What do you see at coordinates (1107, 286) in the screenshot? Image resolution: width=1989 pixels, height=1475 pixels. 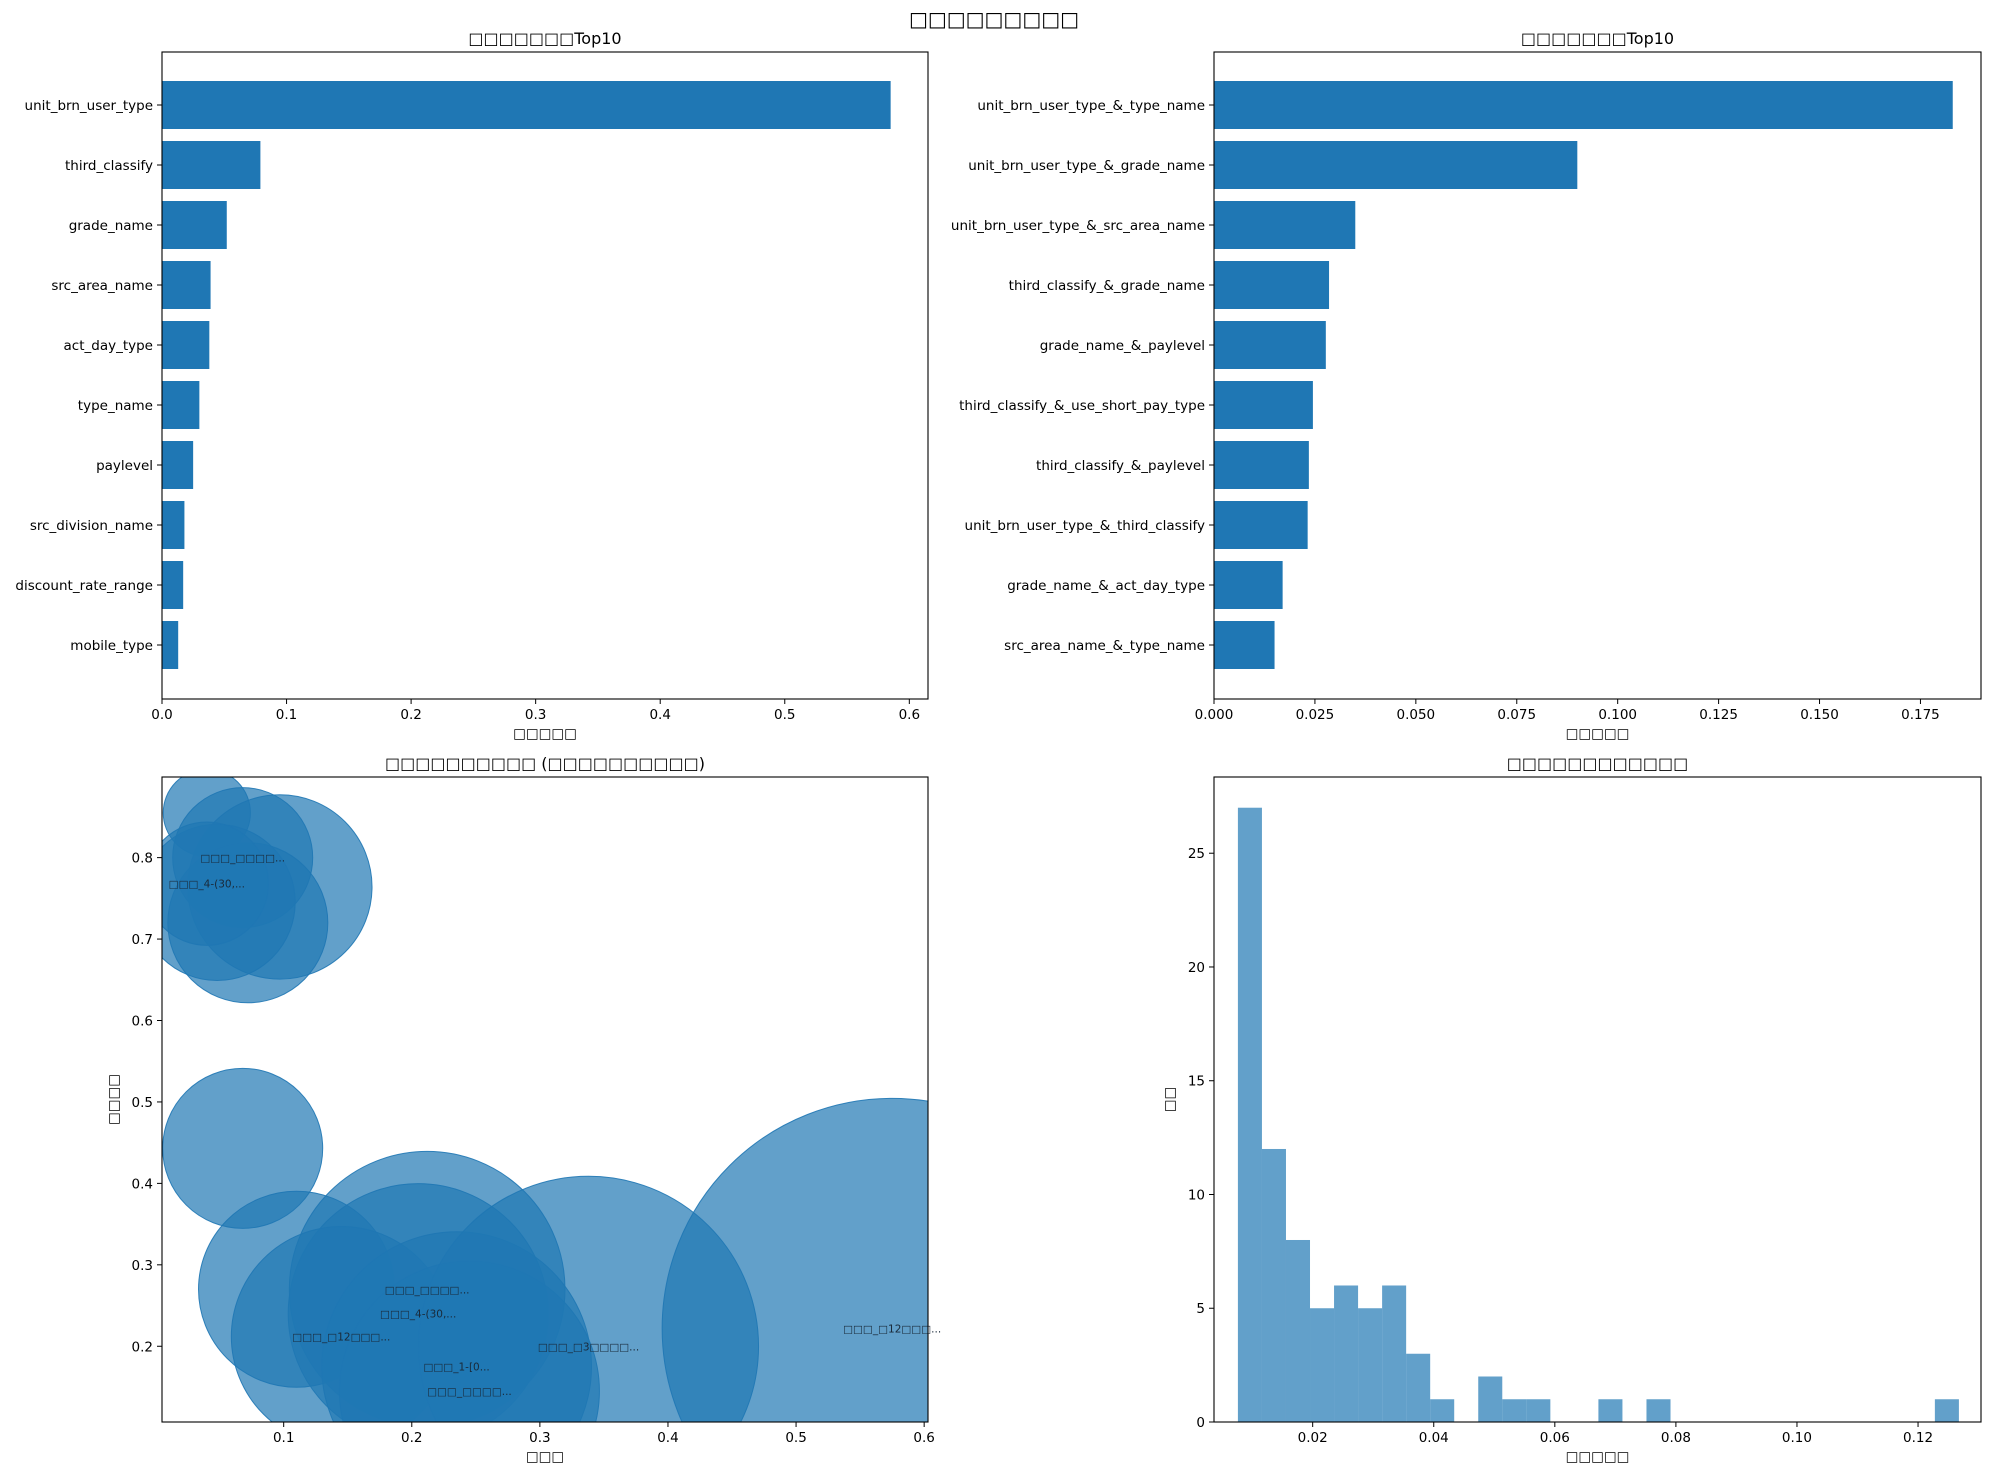 I see `category-label: third_classify_&_grade_name` at bounding box center [1107, 286].